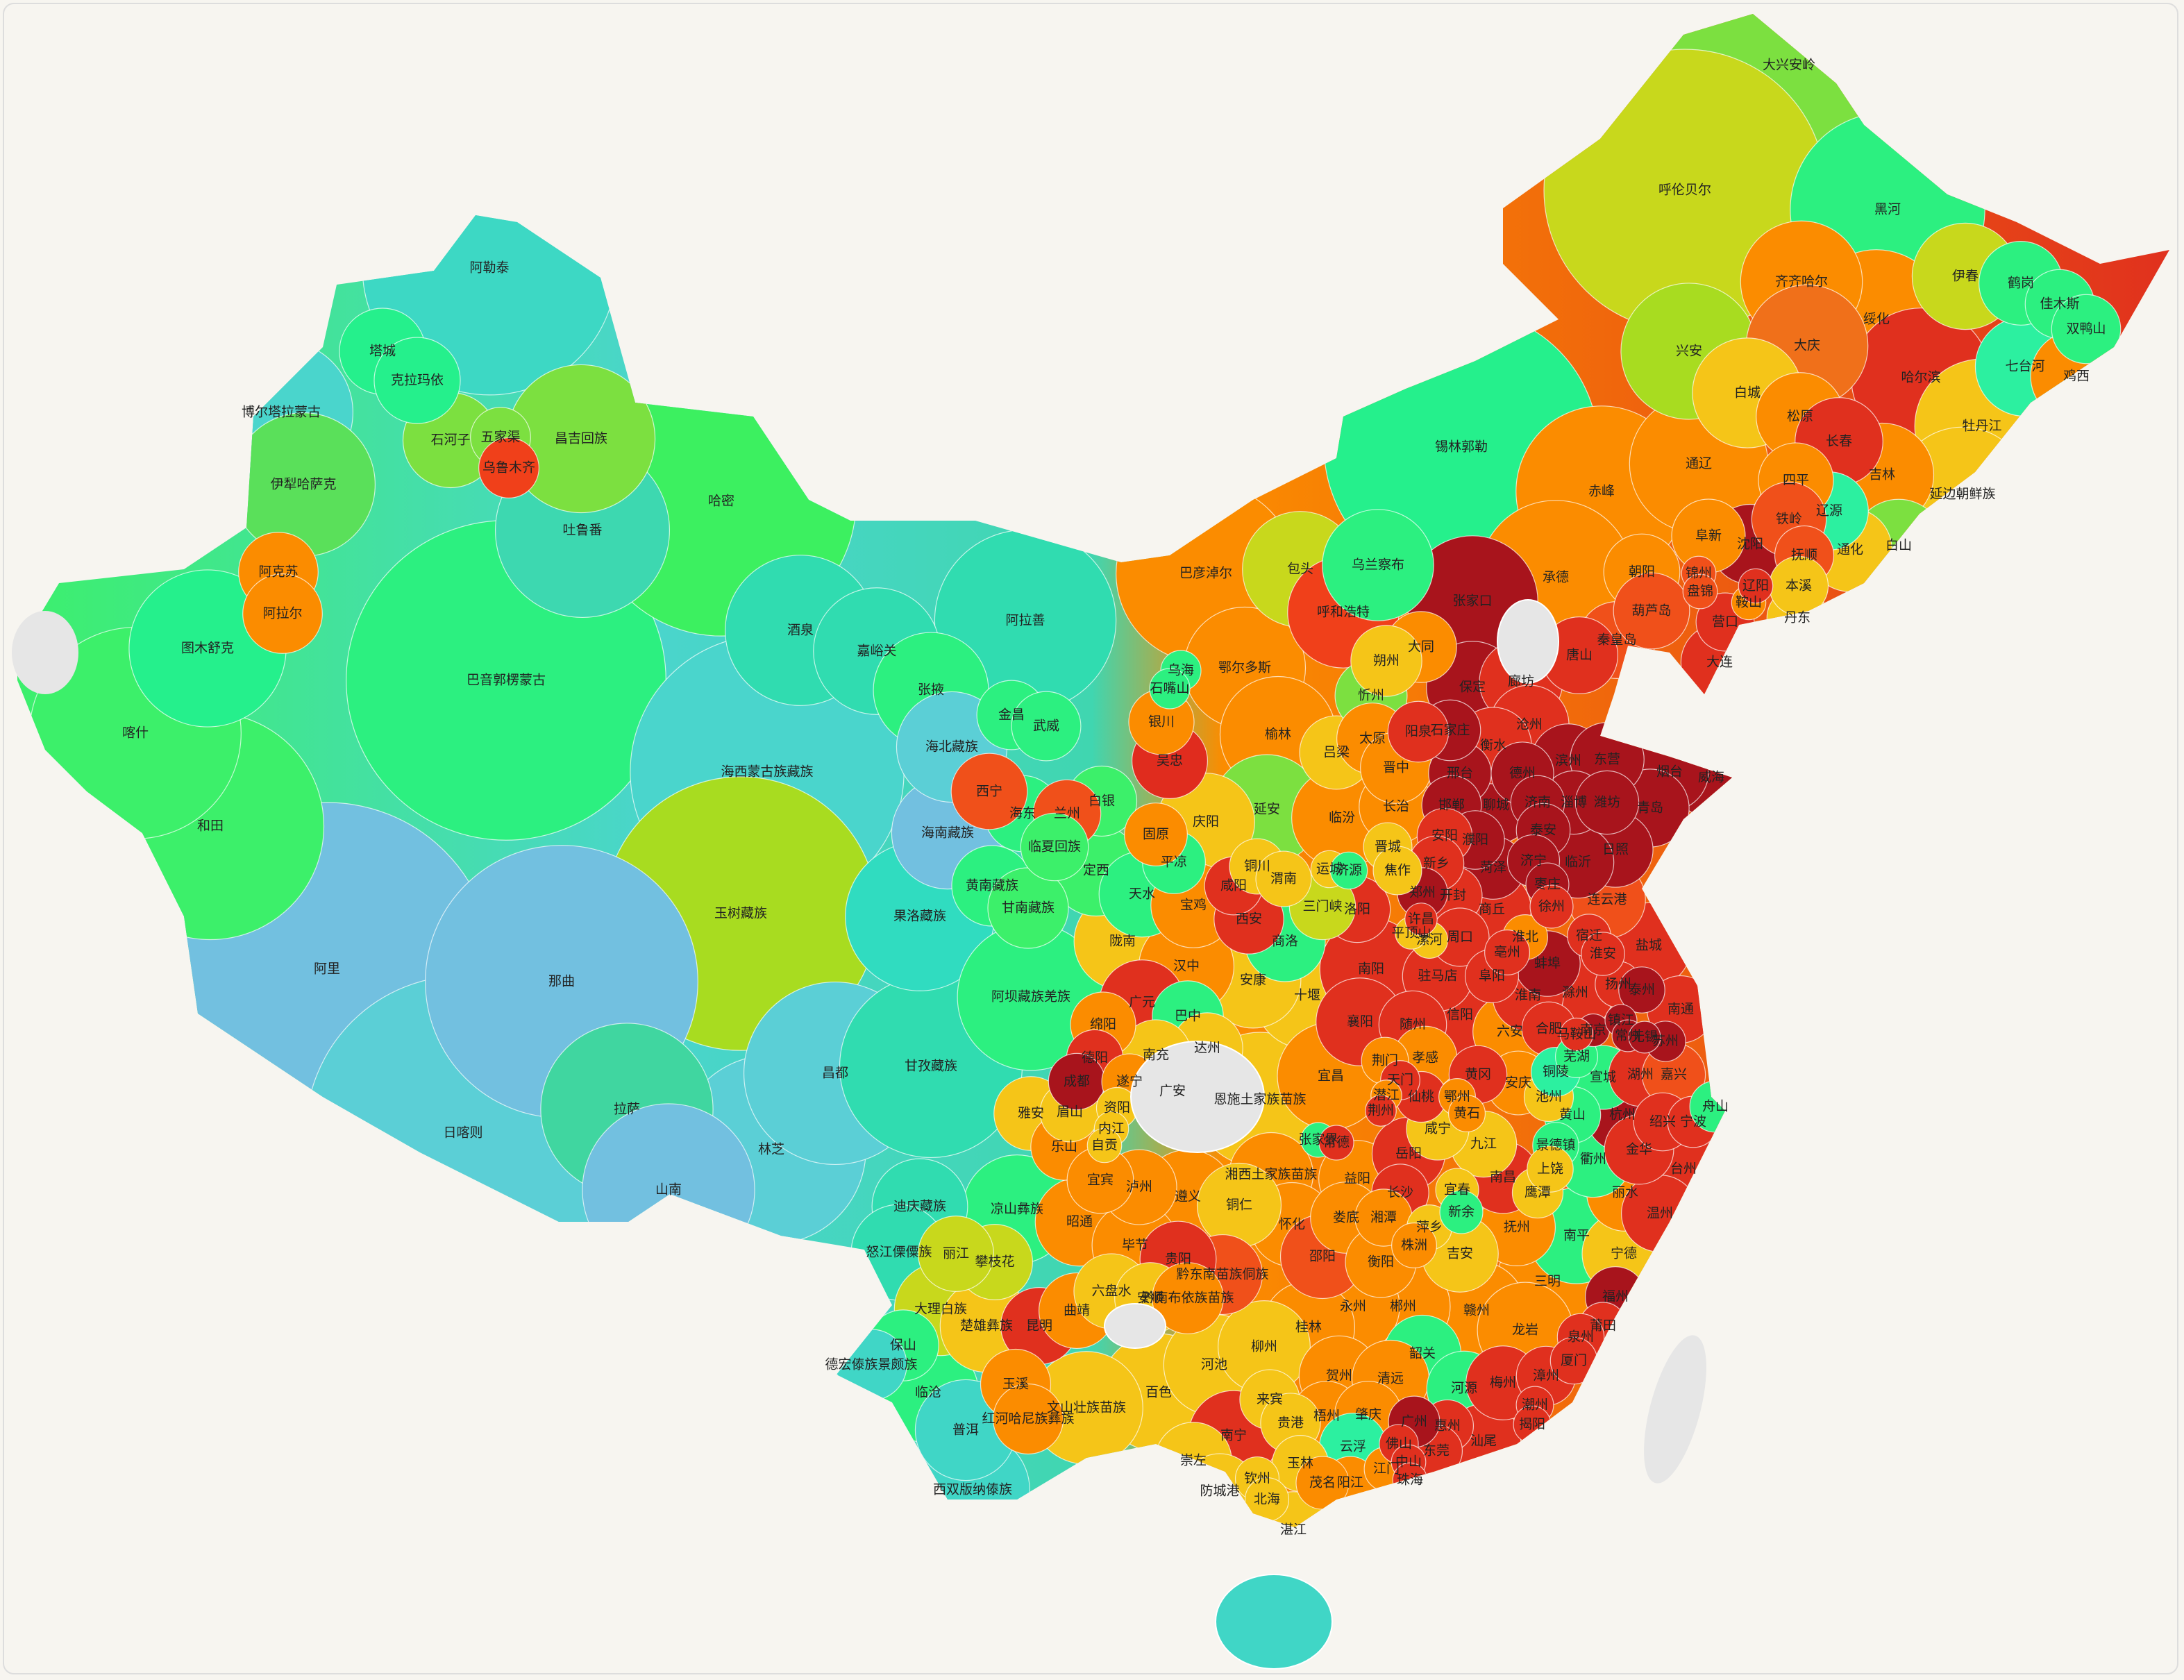 The height and width of the screenshot is (1680, 2184). Describe the element at coordinates (1336, 752) in the screenshot. I see `region-label: 吕梁` at that location.